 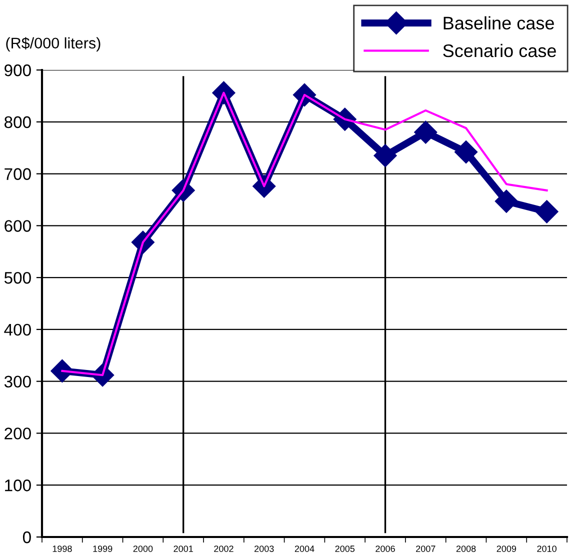 What do you see at coordinates (26, 537) in the screenshot?
I see `y-tick-label: 0` at bounding box center [26, 537].